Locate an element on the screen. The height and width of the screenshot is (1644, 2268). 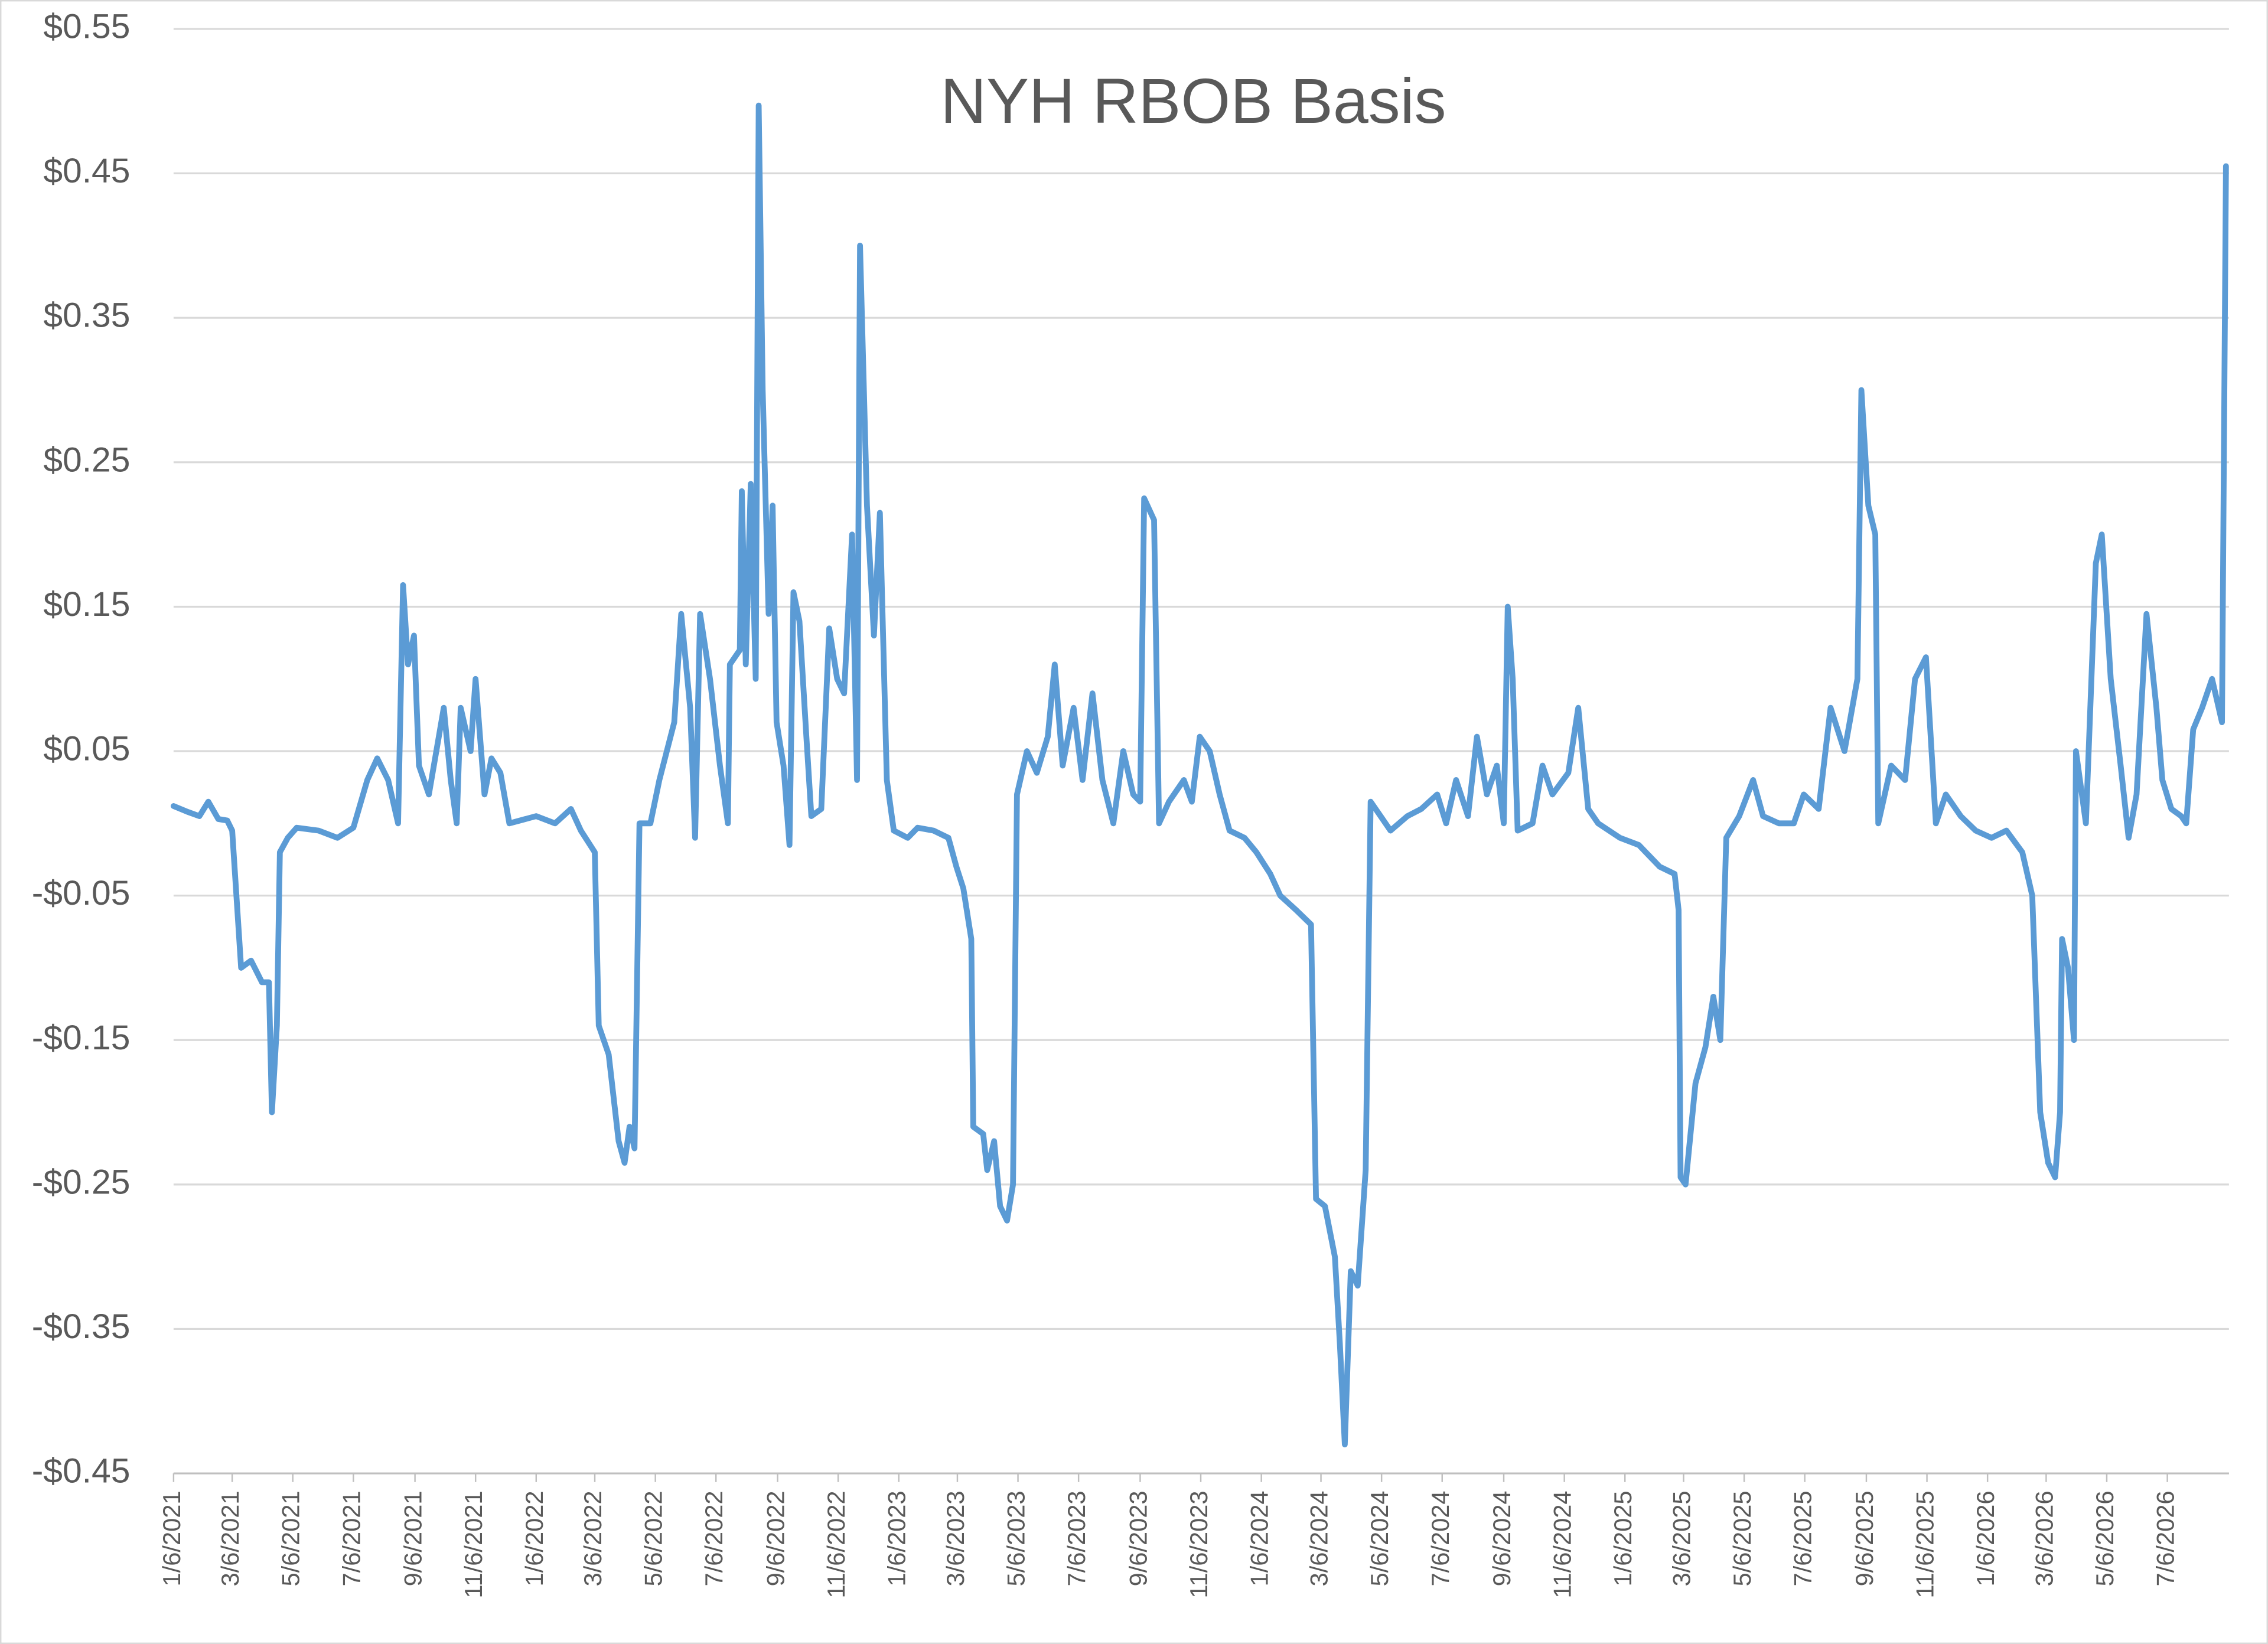
x-tick-label: 1/6/2022 is located at coordinates (534, 1538).